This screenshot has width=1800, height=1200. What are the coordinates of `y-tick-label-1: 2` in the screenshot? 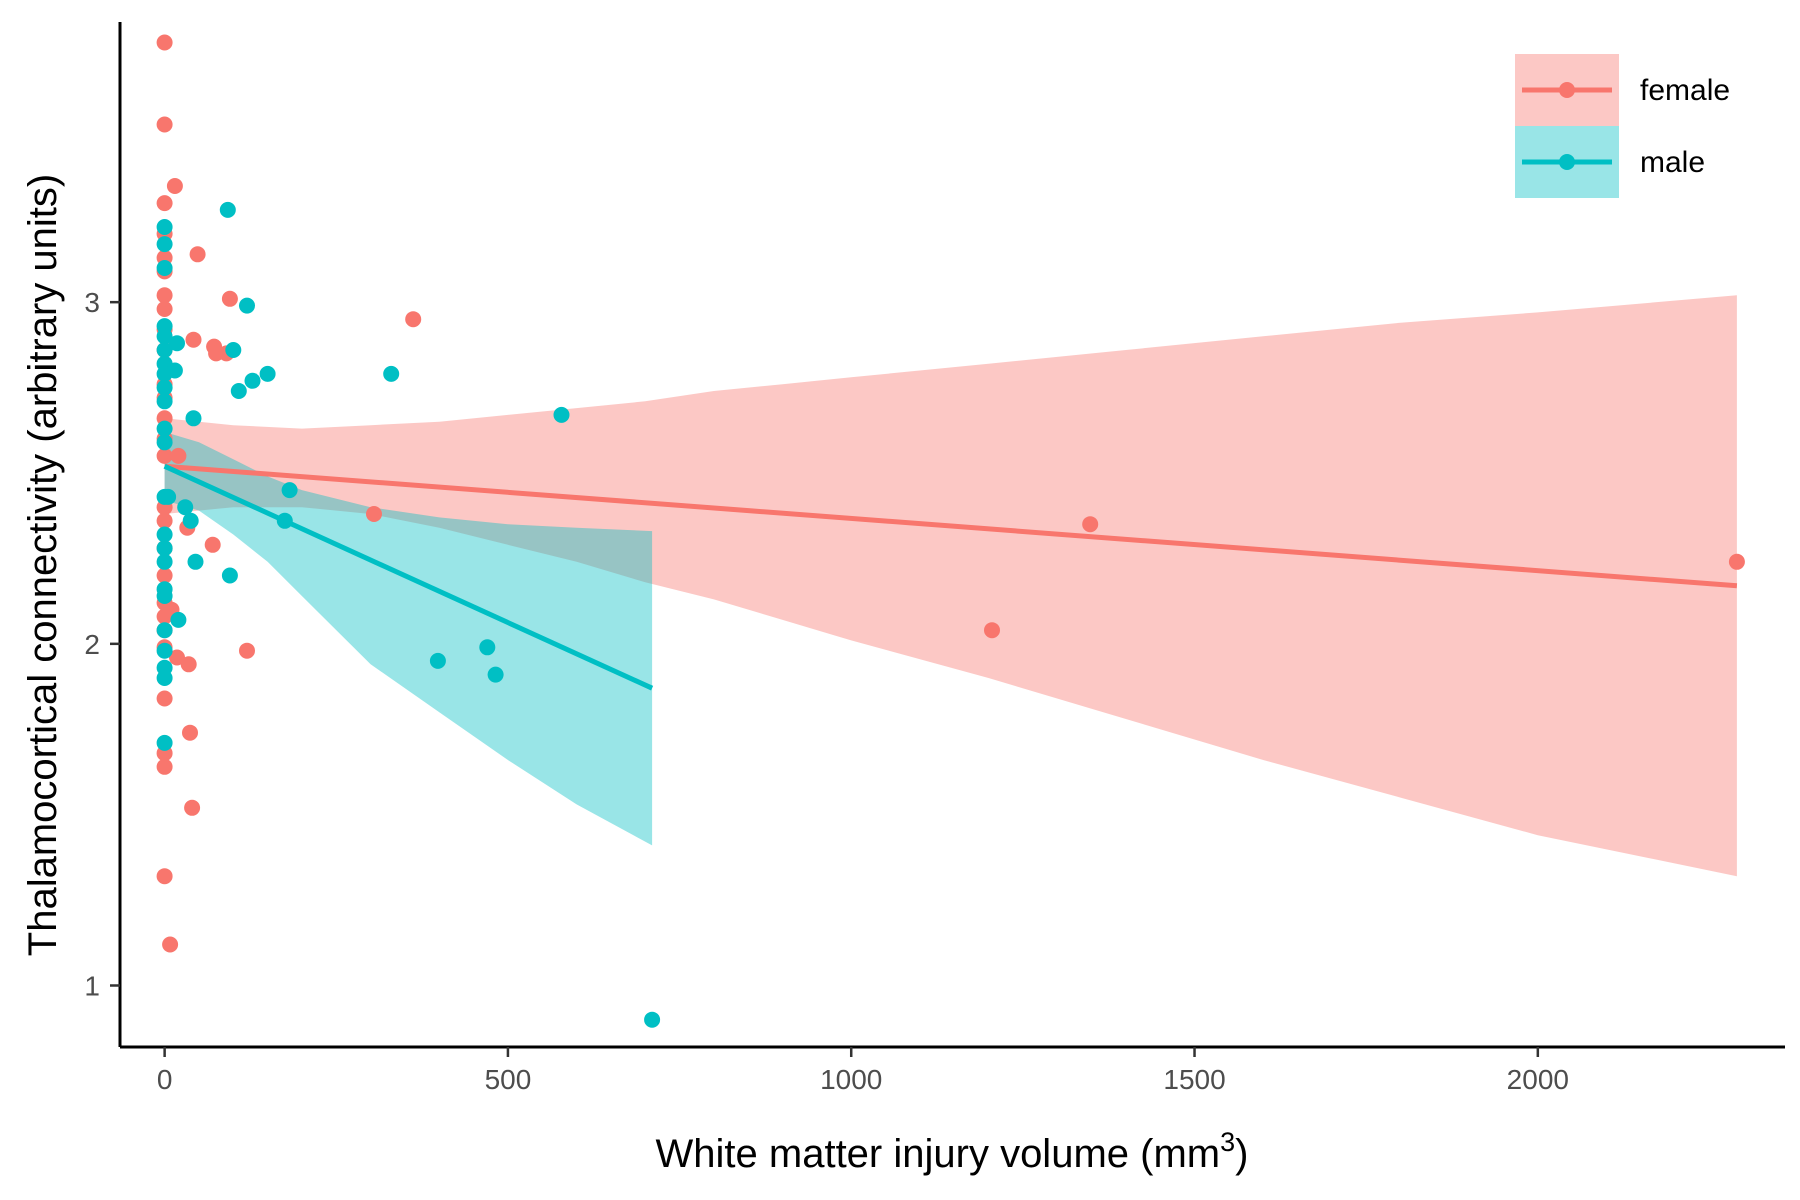 It's located at (92, 644).